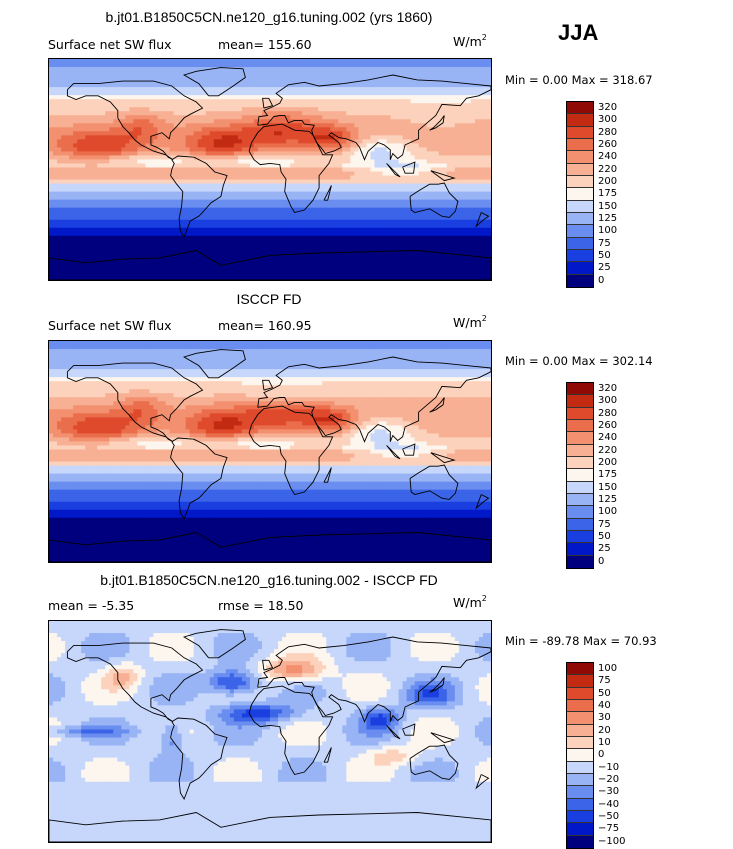 This screenshot has width=733, height=849. What do you see at coordinates (604, 731) in the screenshot?
I see `colorbar-tick-label: 20` at bounding box center [604, 731].